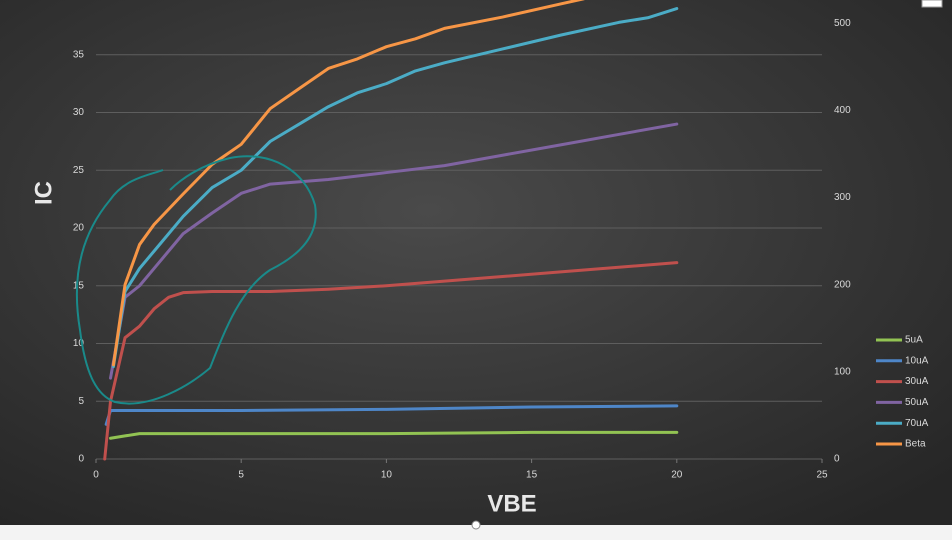  Describe the element at coordinates (932, 4) in the screenshot. I see `window-icon` at that location.